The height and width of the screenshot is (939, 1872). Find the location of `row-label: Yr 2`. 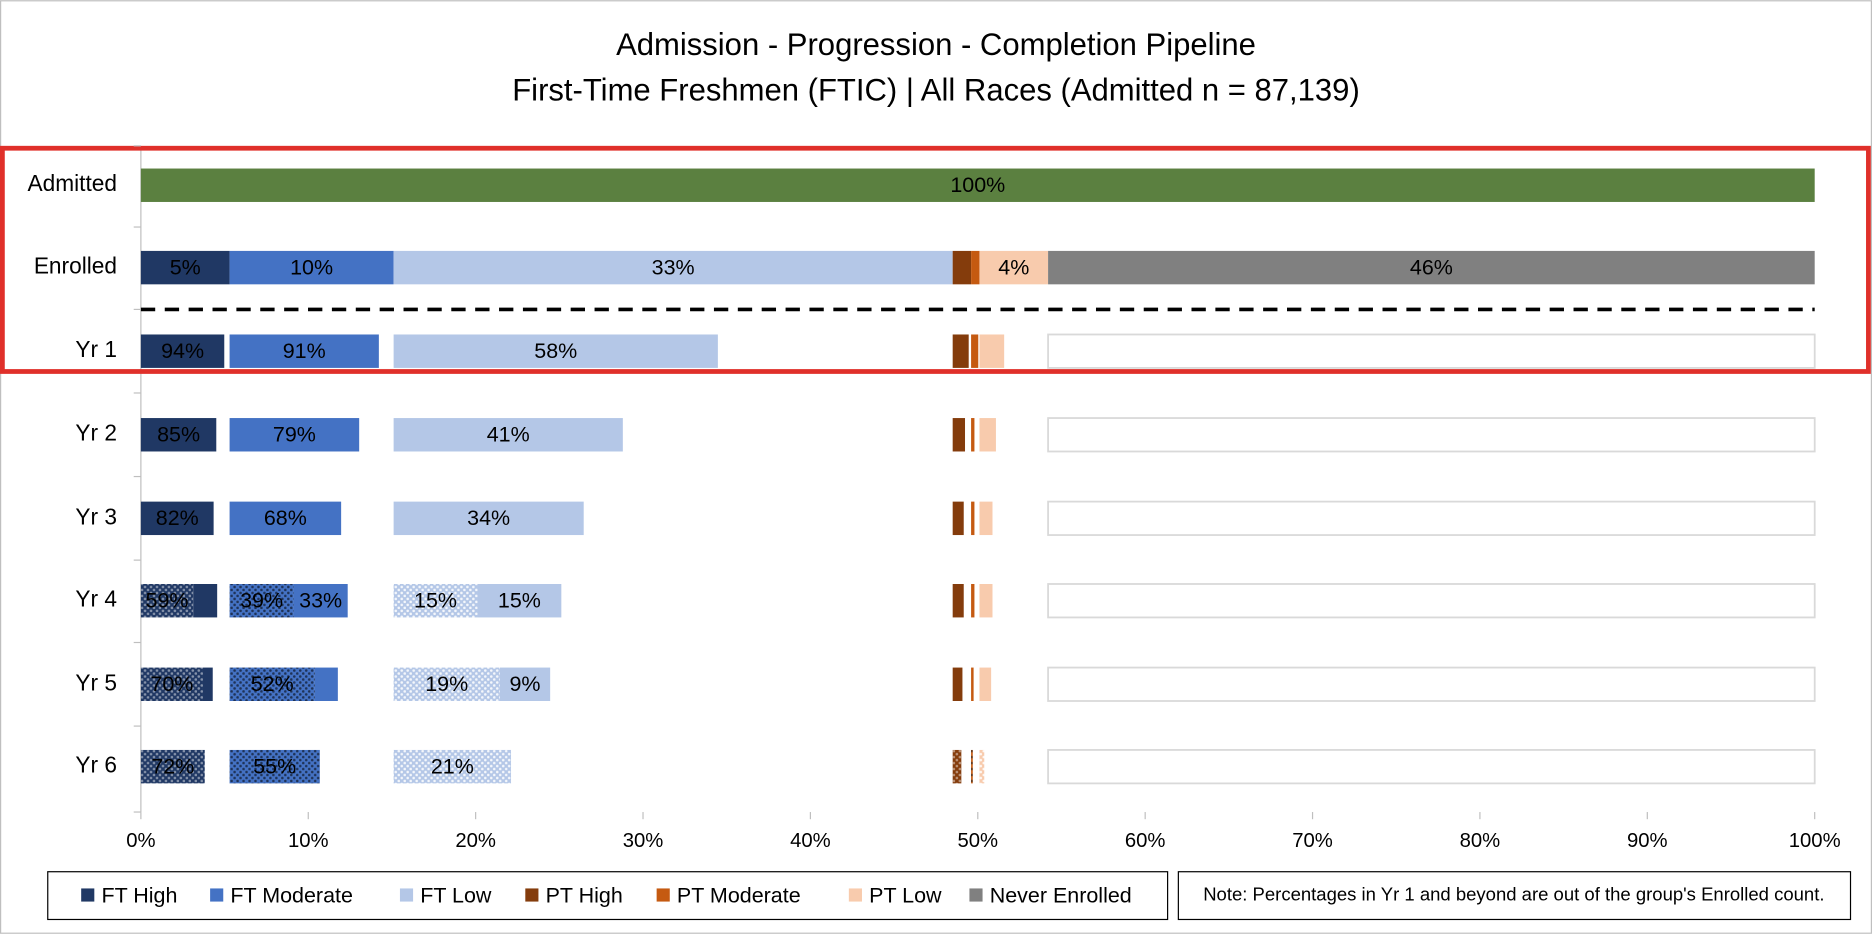

row-label: Yr 2 is located at coordinates (96, 433).